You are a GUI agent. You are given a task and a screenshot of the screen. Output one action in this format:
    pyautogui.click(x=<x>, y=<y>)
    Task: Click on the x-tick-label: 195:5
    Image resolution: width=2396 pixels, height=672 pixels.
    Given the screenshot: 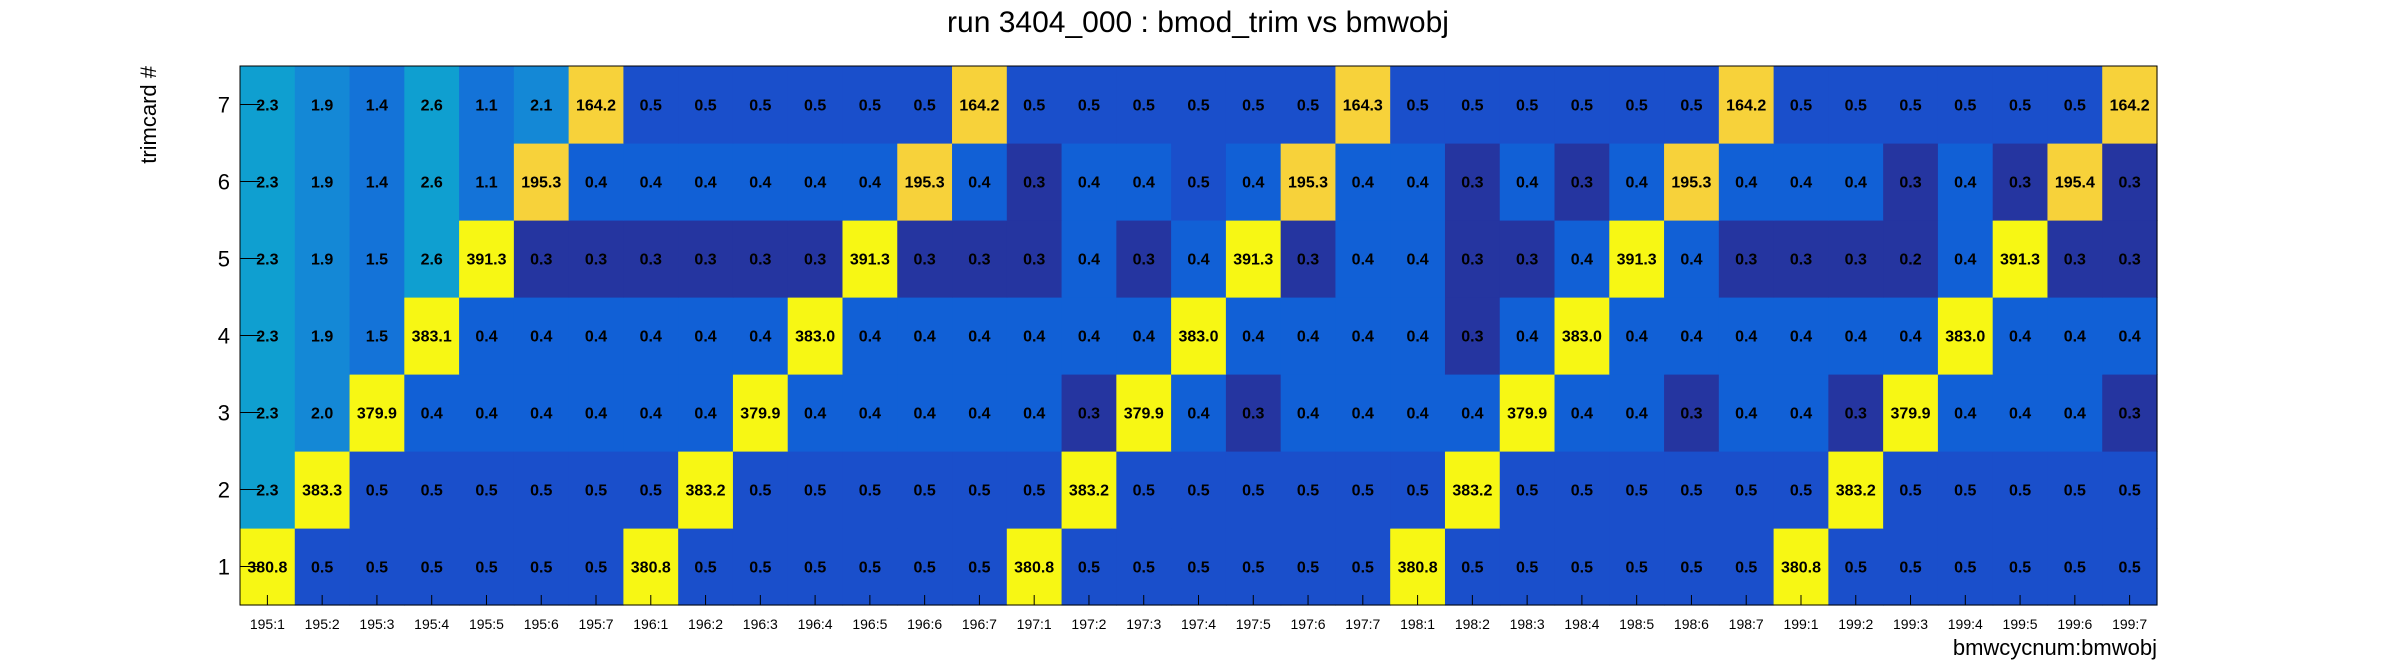 What is the action you would take?
    pyautogui.click(x=486, y=624)
    